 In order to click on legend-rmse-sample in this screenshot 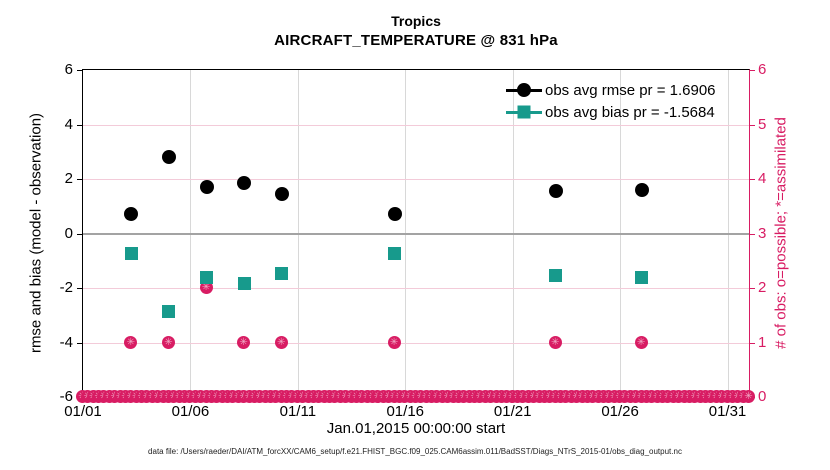, I will do `click(524, 90)`.